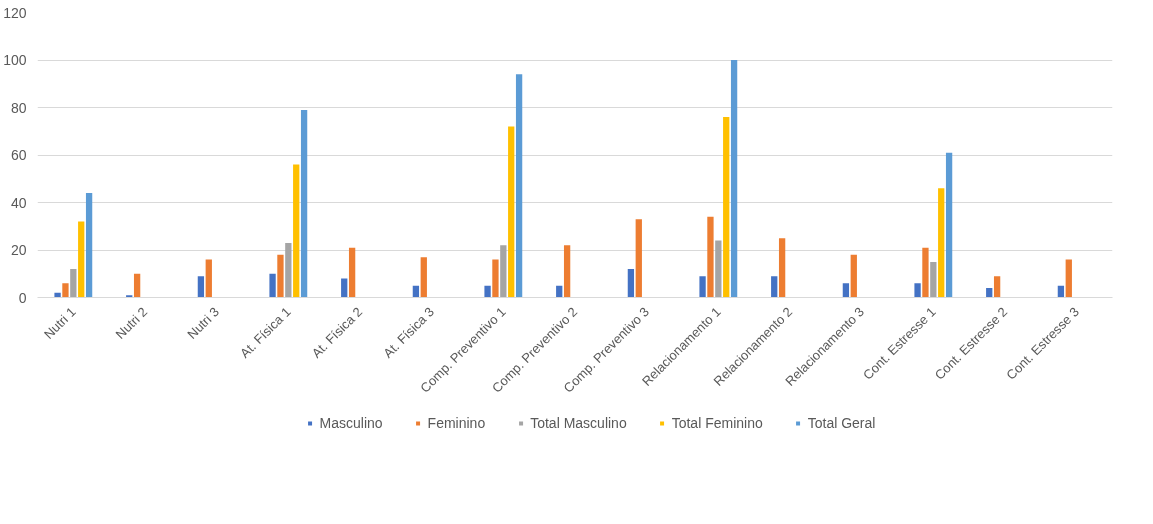 The width and height of the screenshot is (1153, 524). What do you see at coordinates (841, 423) in the screenshot?
I see `legend-label: Total Geral` at bounding box center [841, 423].